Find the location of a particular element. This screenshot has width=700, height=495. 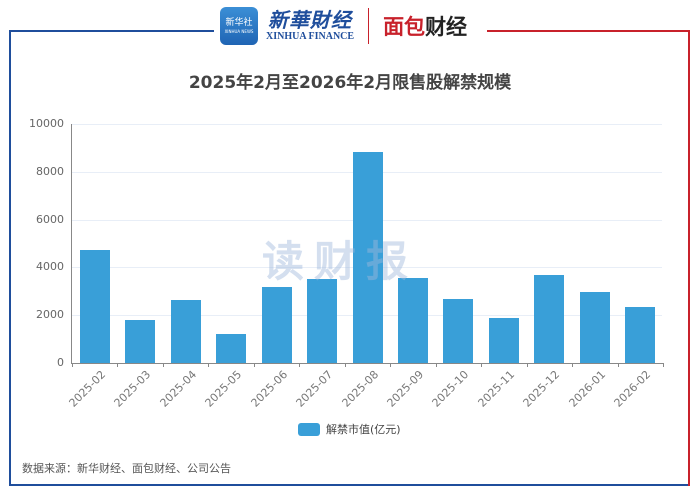

y-axis is located at coordinates (71, 244).